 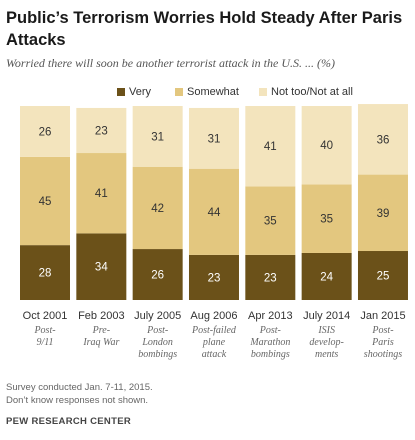 I want to click on category-label: Aug 2006, so click(x=213, y=316).